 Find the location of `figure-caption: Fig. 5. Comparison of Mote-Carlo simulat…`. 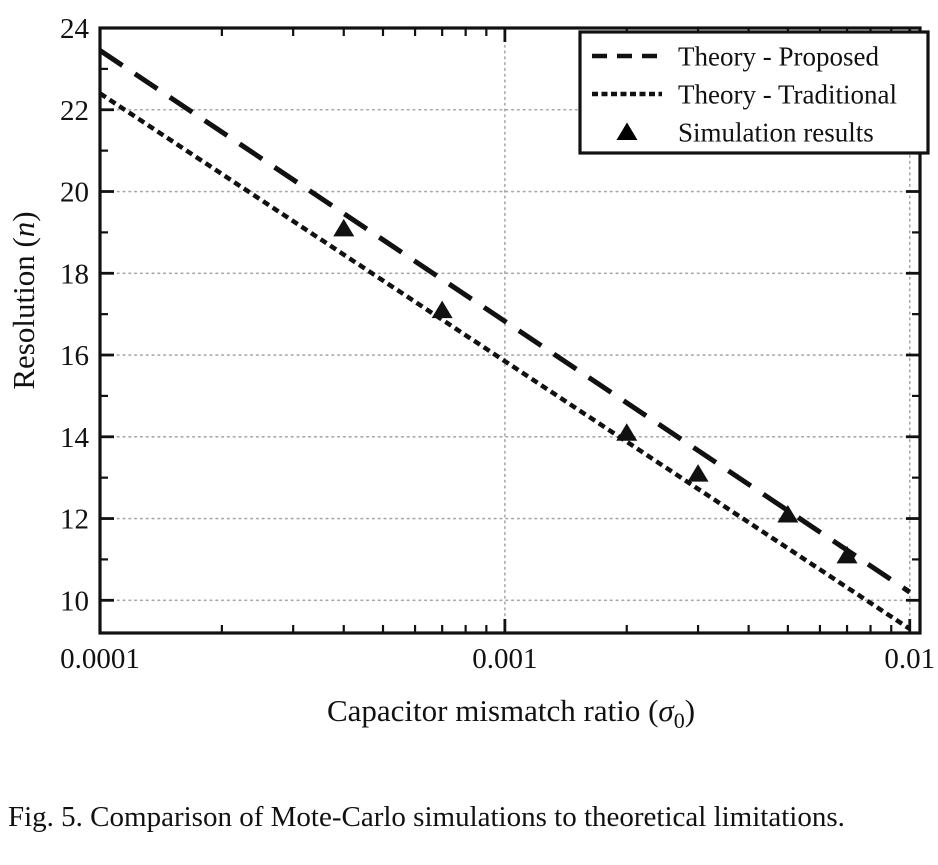

figure-caption: Fig. 5. Comparison of Mote-Carlo simulat… is located at coordinates (426, 817).